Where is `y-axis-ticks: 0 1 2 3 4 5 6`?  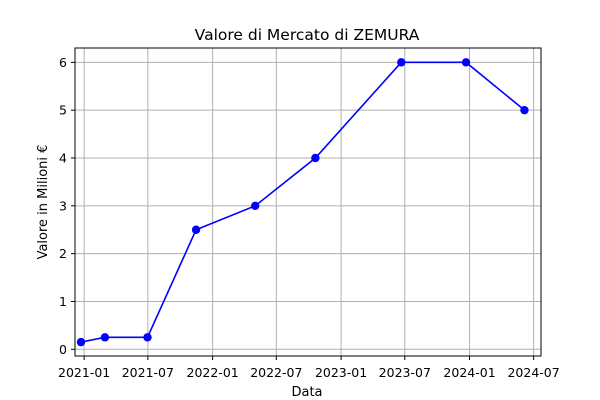
y-axis-ticks: 0 1 2 3 4 5 6 is located at coordinates (67, 206).